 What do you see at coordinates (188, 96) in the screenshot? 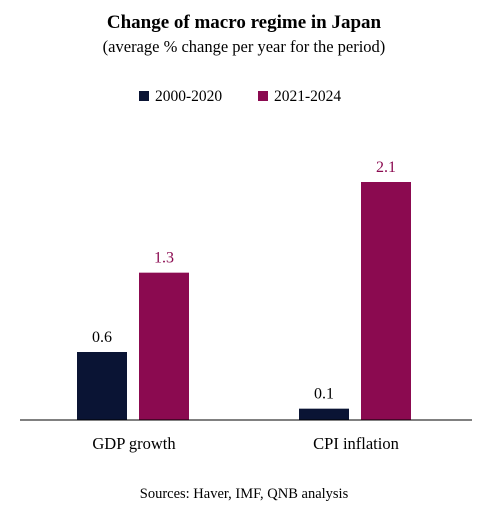
I see `legend-label-series-1: 2000-2020` at bounding box center [188, 96].